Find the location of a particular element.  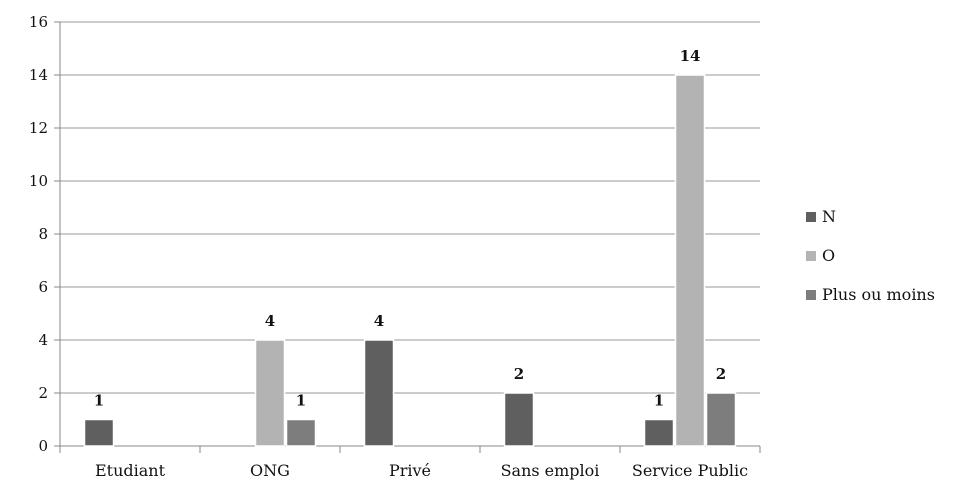

legend-swatch-o is located at coordinates (811, 255).